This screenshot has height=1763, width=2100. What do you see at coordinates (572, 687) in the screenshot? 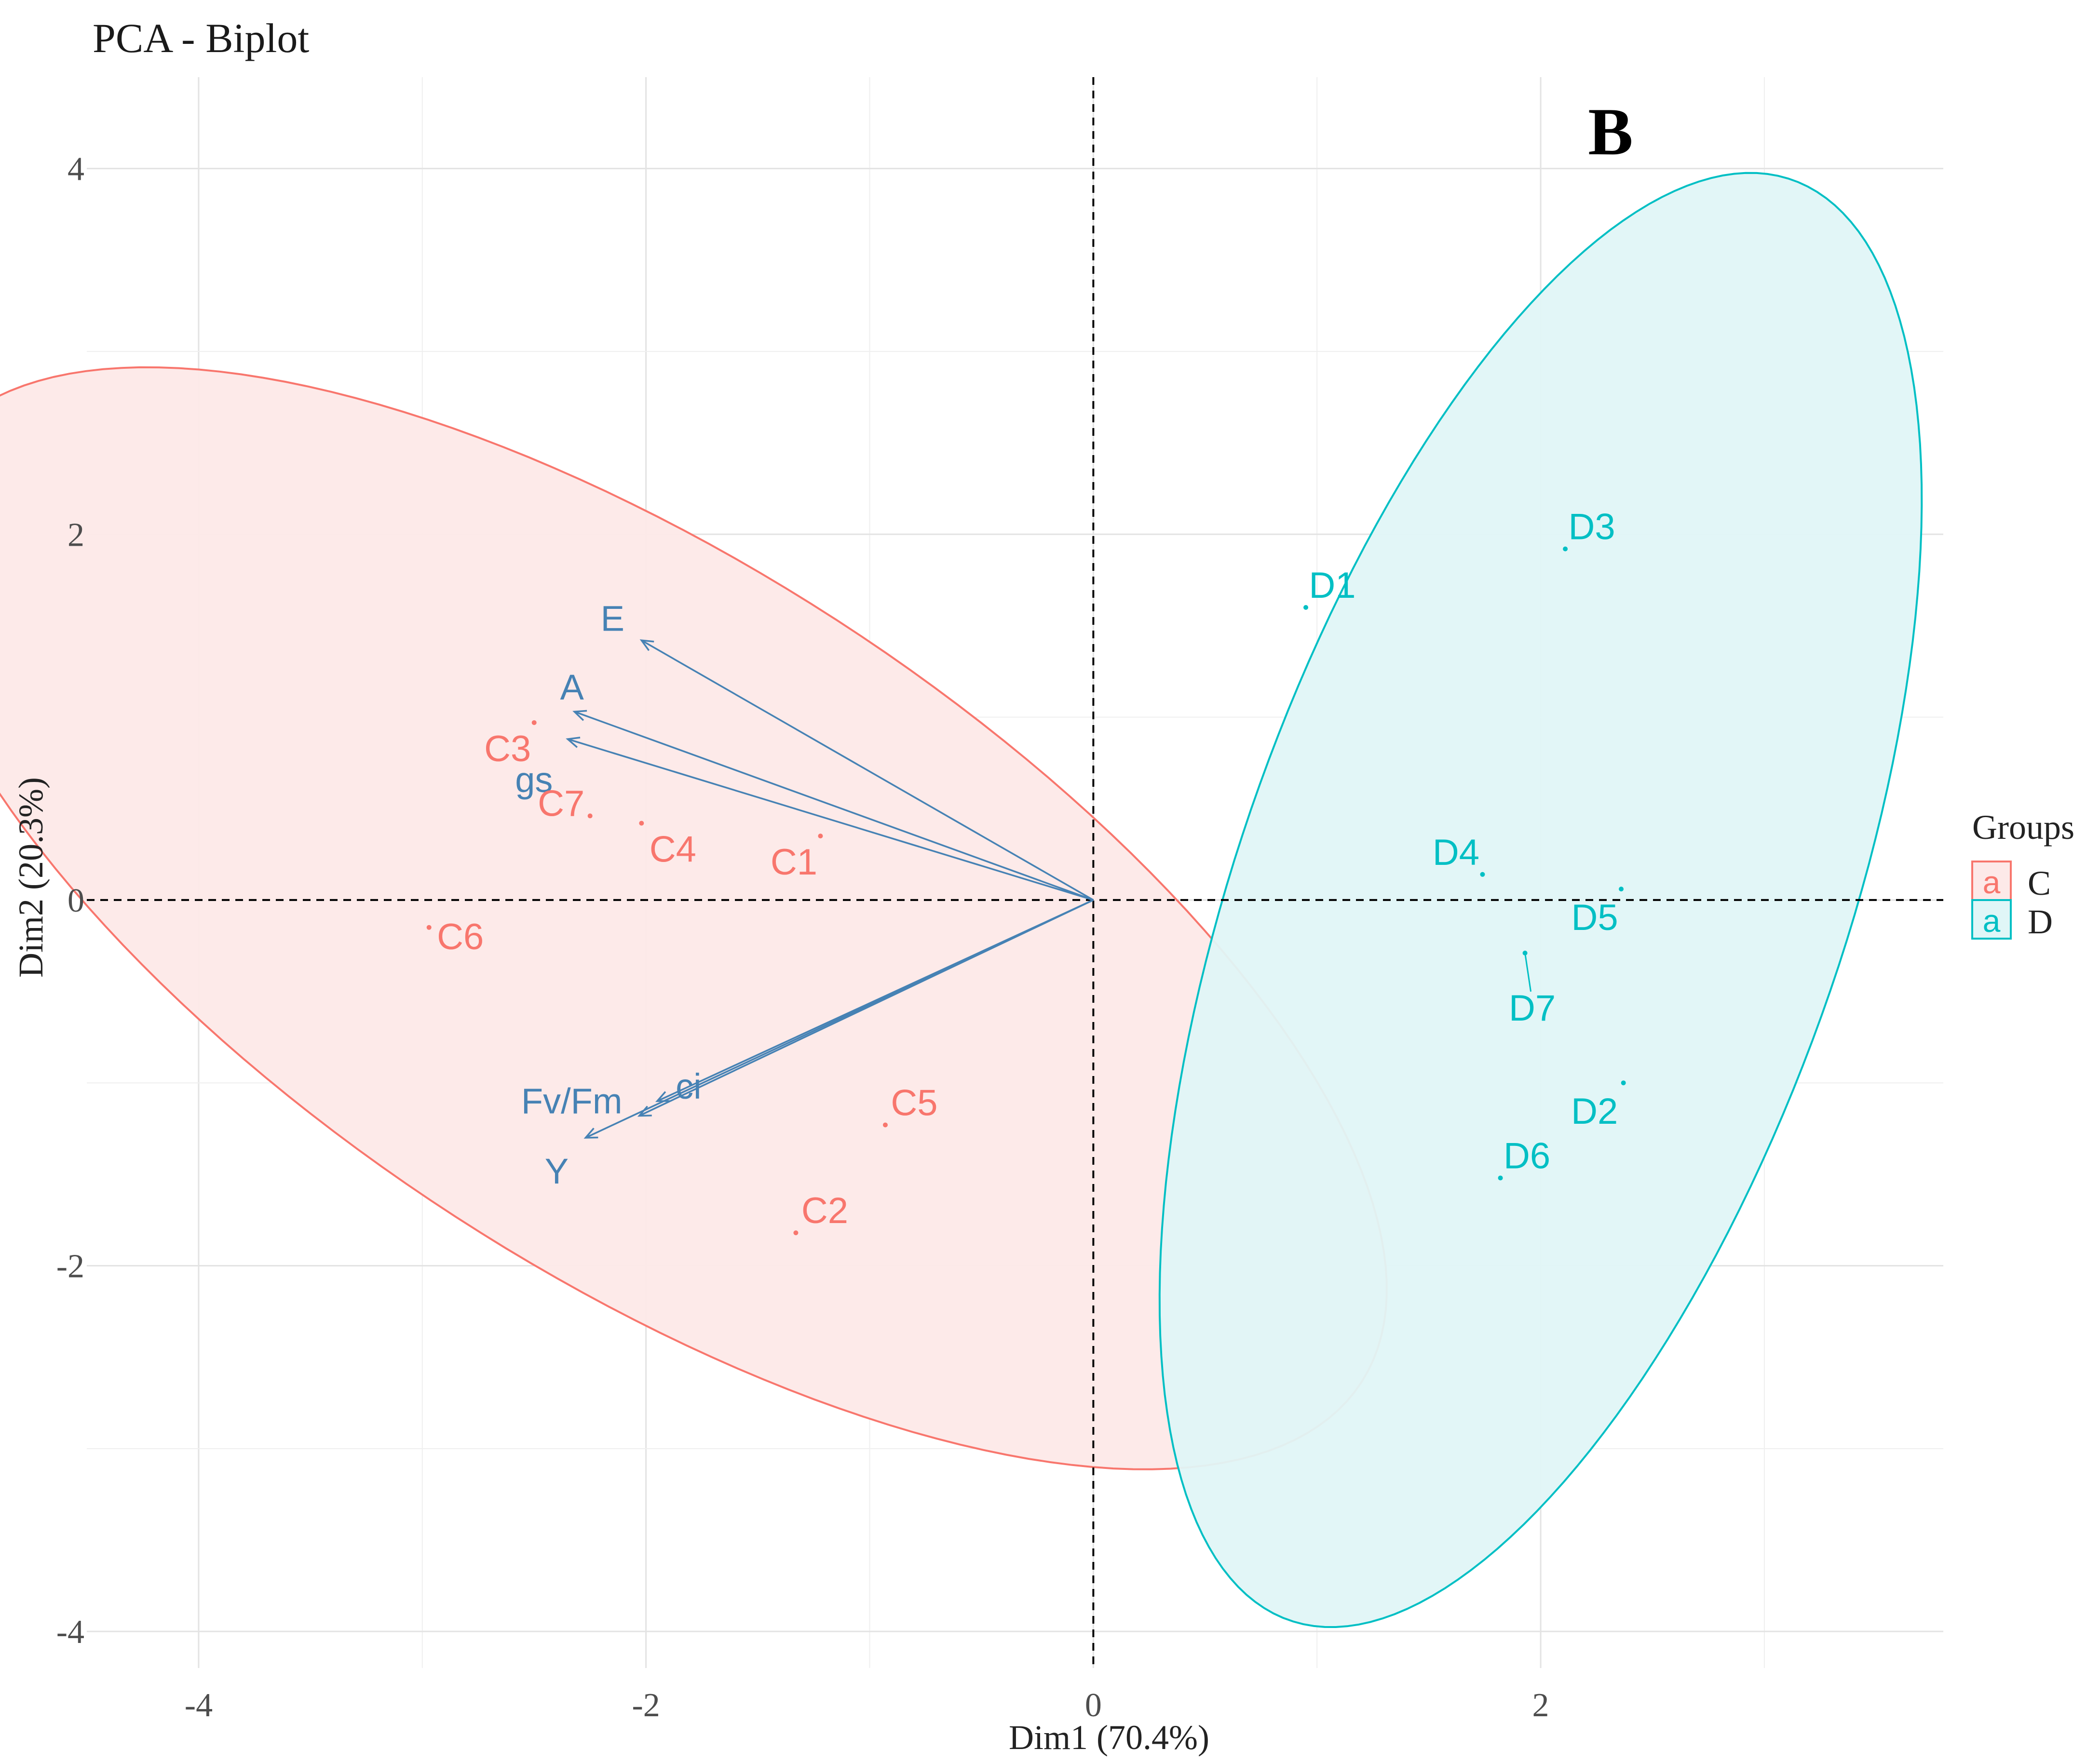
I see `vector-label-a: A` at bounding box center [572, 687].